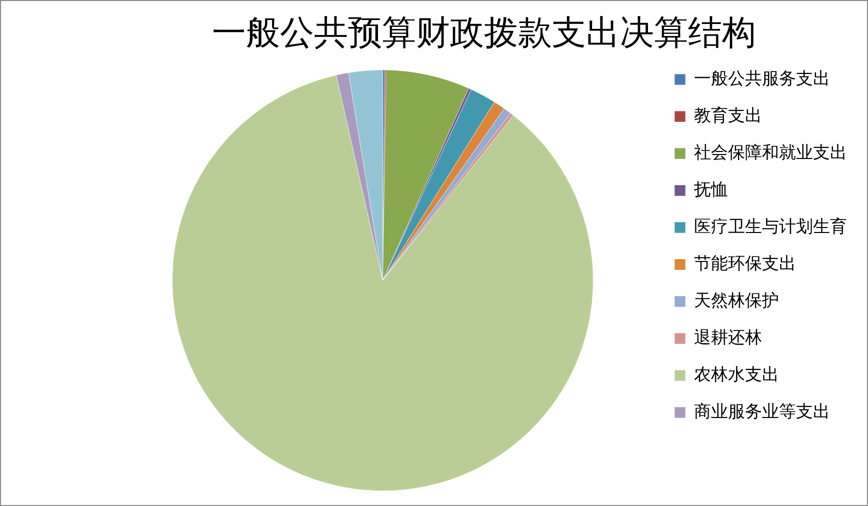  Describe the element at coordinates (710, 190) in the screenshot. I see `legend-label: 抚恤` at that location.